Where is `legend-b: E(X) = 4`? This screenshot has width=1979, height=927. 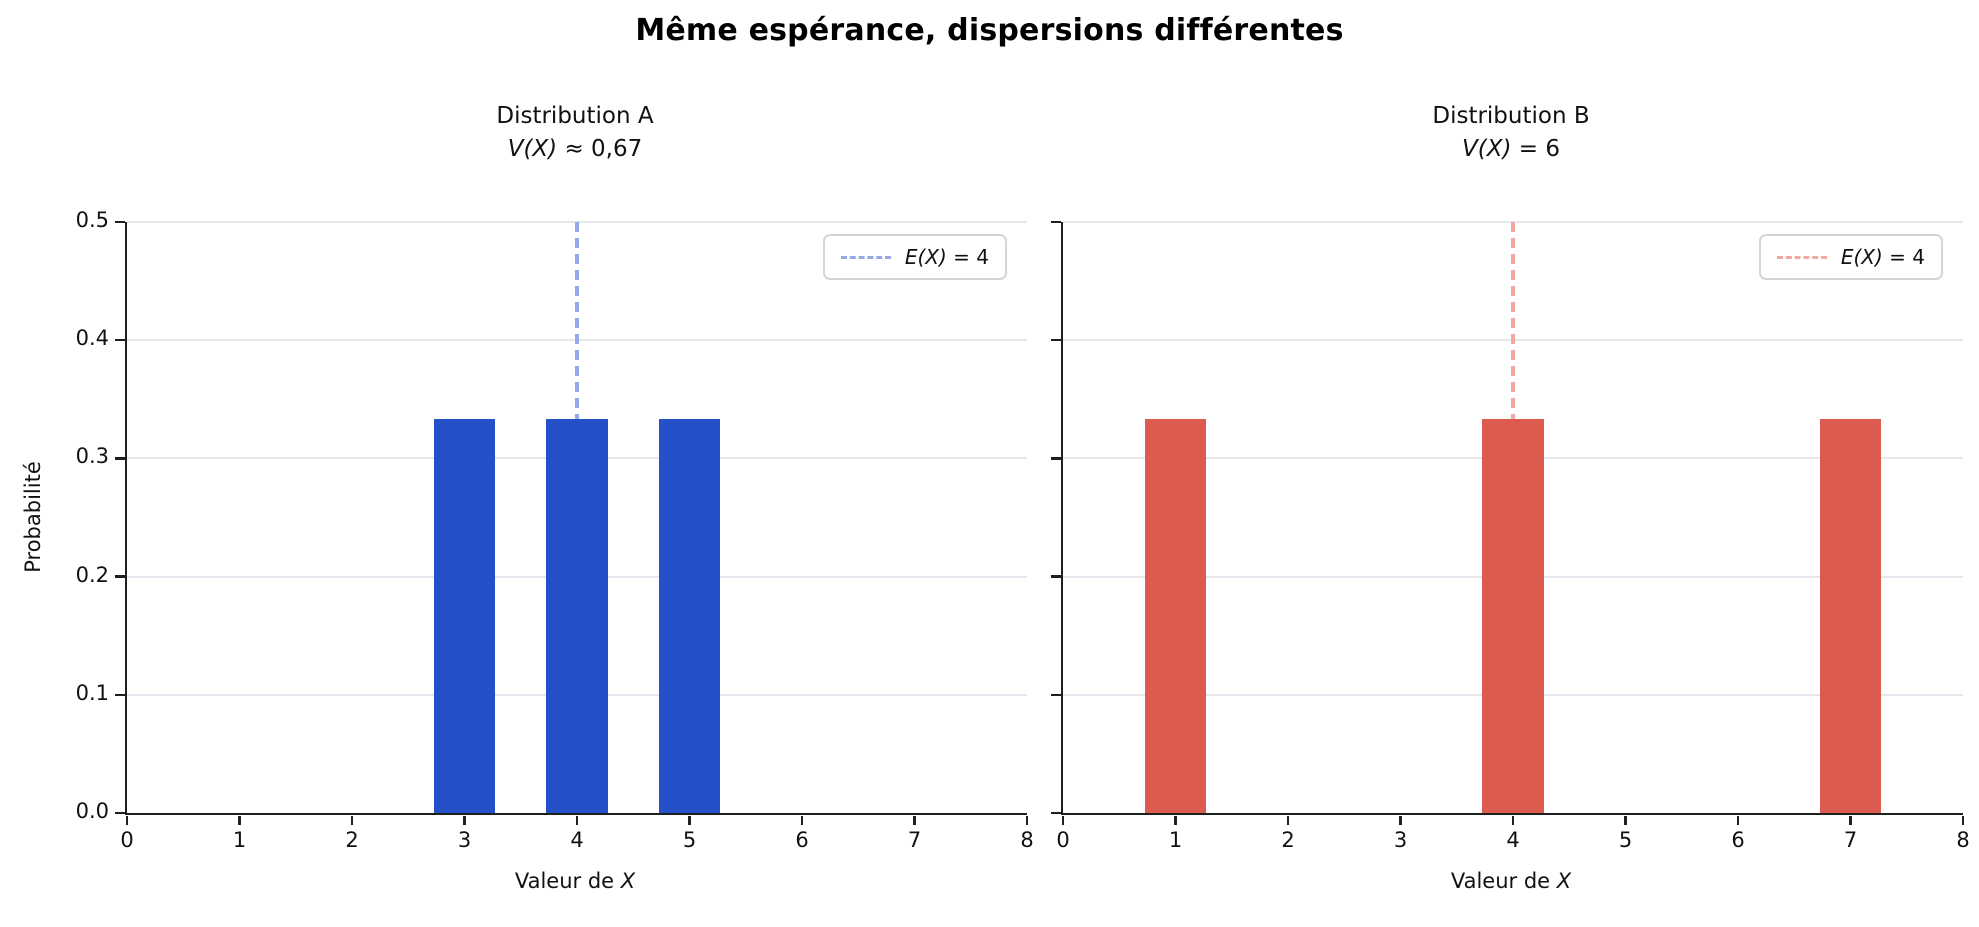 legend-b: E(X) = 4 is located at coordinates (1850, 257).